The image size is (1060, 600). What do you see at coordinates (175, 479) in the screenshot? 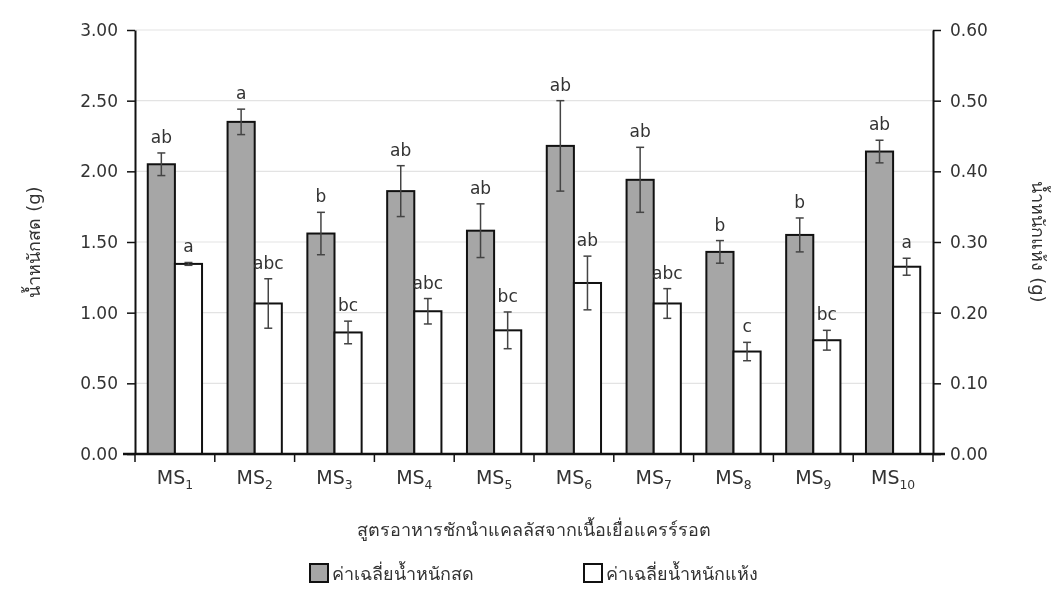
I see `x-tick-label: MS$_{1}$` at bounding box center [175, 479].